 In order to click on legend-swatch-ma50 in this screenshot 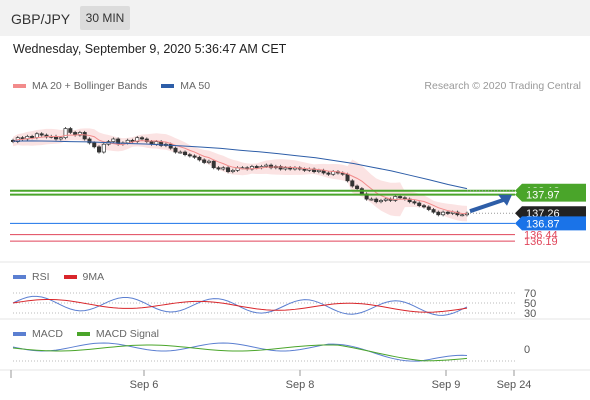, I will do `click(168, 86)`.